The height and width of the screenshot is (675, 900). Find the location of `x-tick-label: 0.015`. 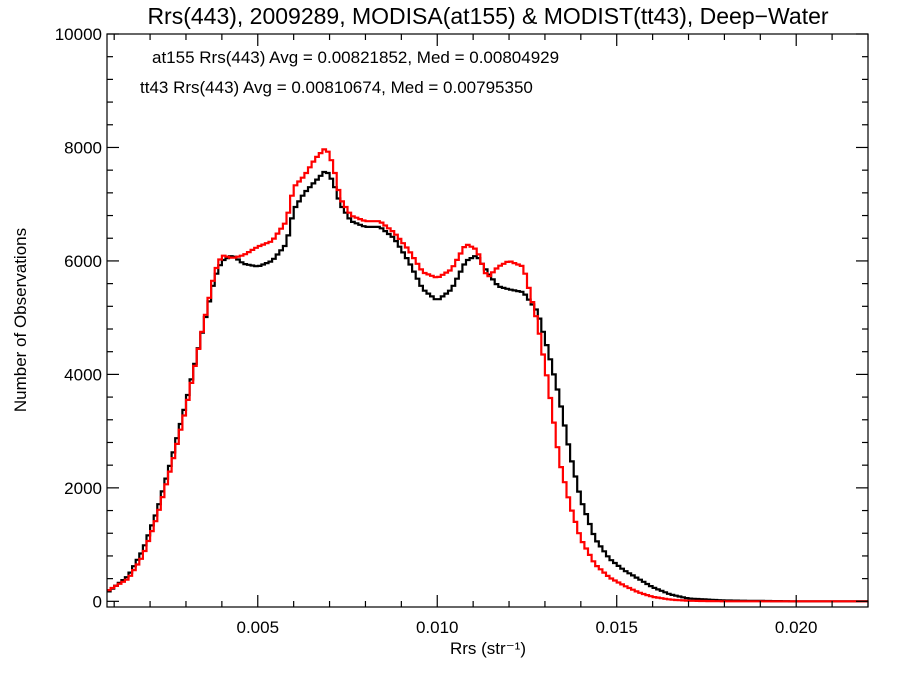

x-tick-label: 0.015 is located at coordinates (616, 627).